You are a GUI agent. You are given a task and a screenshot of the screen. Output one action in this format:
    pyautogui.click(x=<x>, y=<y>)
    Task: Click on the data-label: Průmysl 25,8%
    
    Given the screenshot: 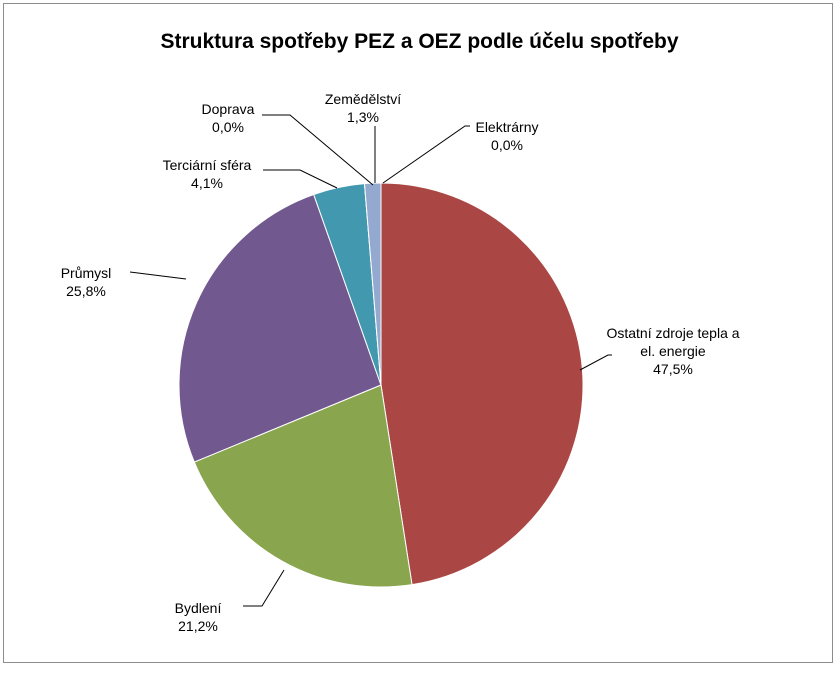 What is the action you would take?
    pyautogui.click(x=86, y=282)
    